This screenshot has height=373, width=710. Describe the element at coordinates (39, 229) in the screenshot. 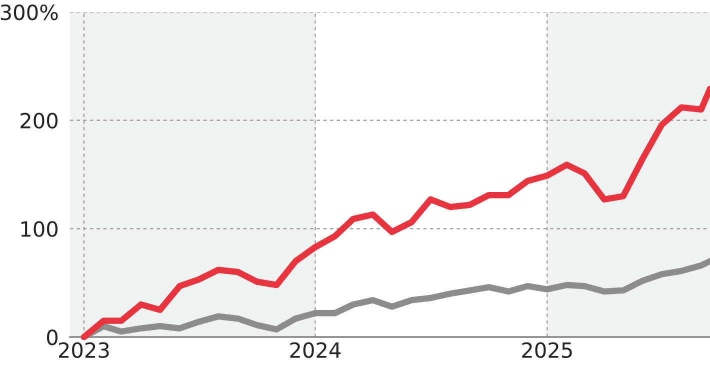

I see `y-tick-label: 100` at that location.